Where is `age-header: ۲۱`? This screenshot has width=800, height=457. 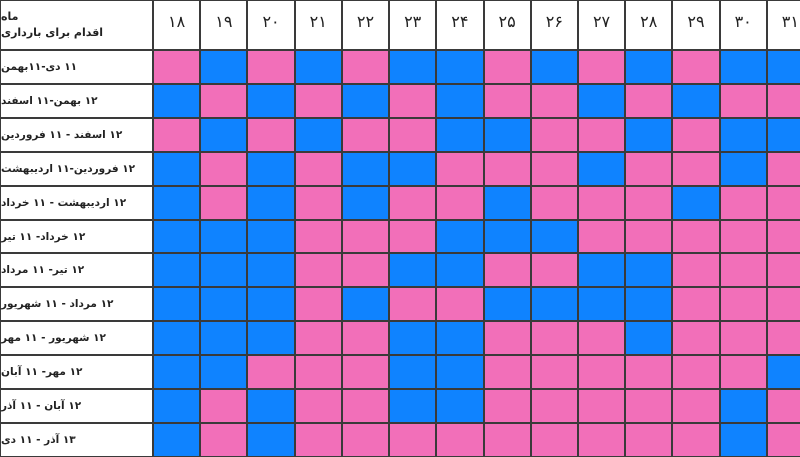
age-header: ۲۱ is located at coordinates (318, 25).